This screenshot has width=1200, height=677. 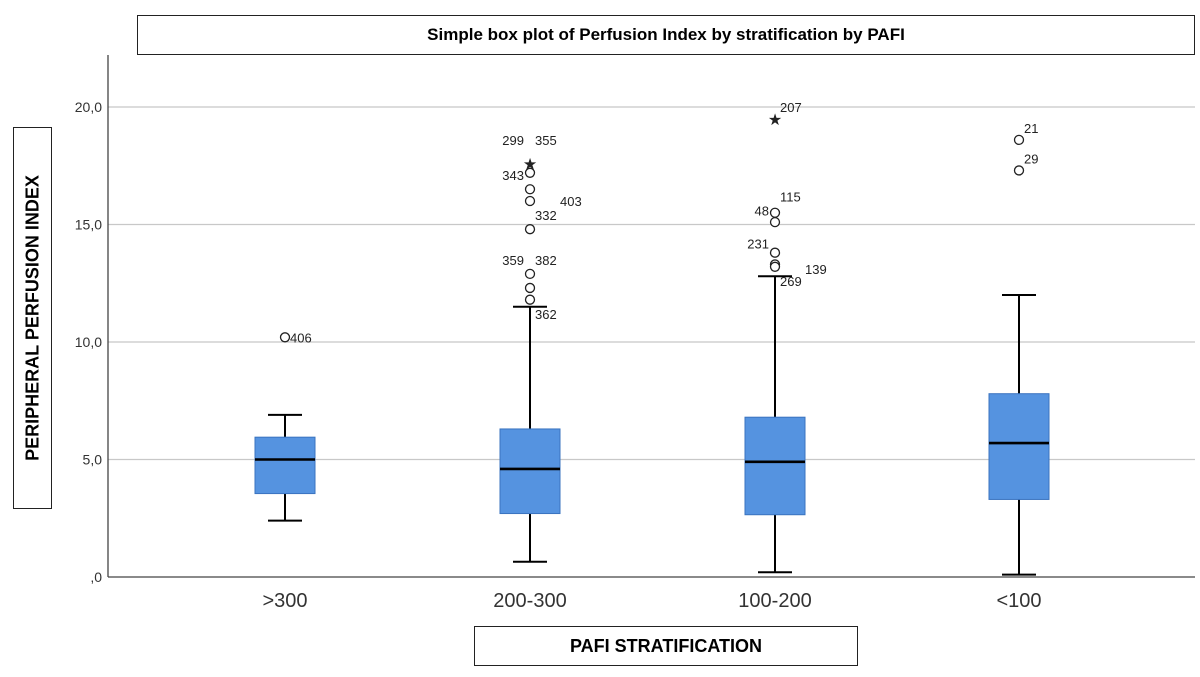 What do you see at coordinates (546, 140) in the screenshot?
I see `outlier-case-label: 355` at bounding box center [546, 140].